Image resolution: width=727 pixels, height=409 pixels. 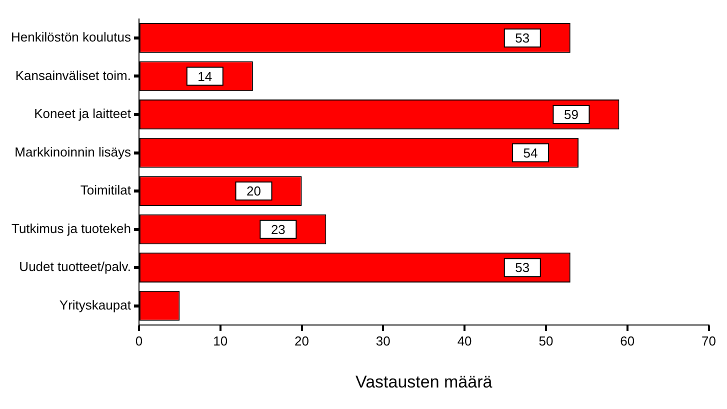 I want to click on x-tick-label: 40, so click(x=464, y=340).